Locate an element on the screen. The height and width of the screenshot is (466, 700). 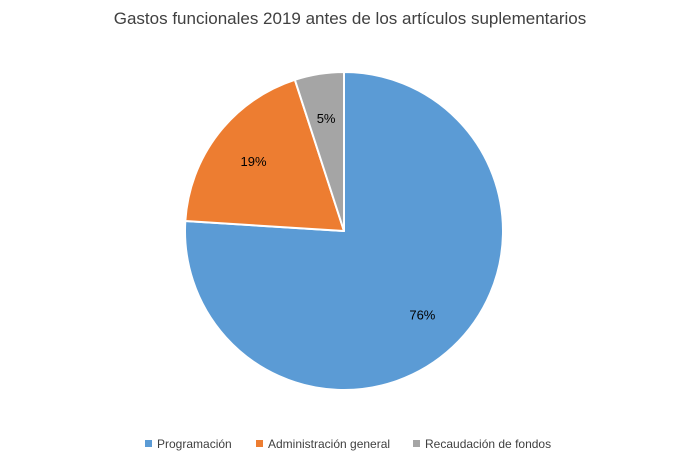
pie-data-labels: 76% 19% 5% is located at coordinates (338, 217).